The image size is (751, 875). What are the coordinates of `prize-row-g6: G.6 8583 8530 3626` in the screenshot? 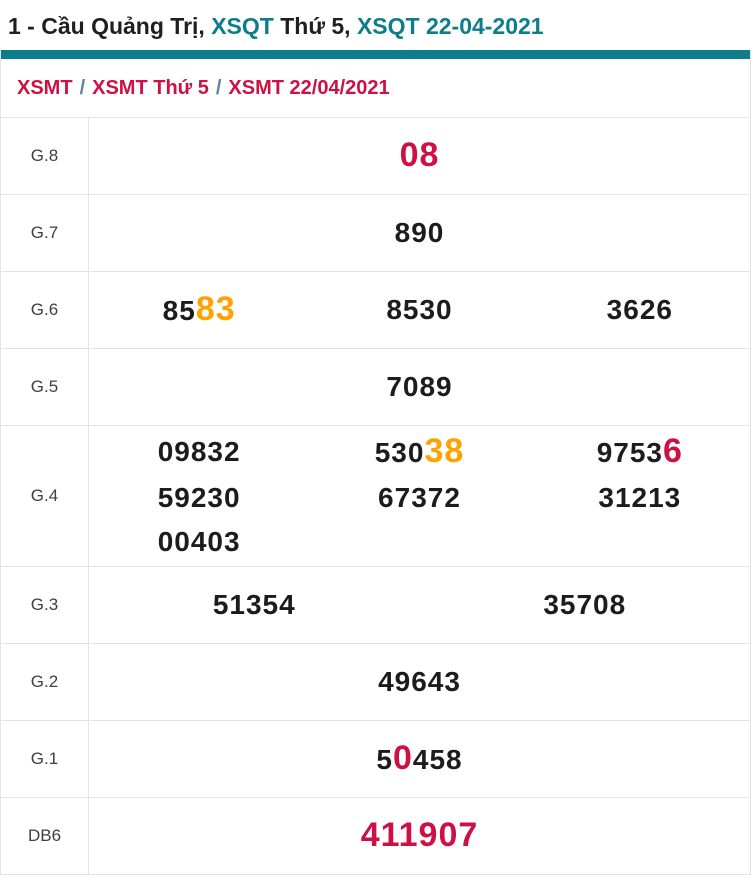 It's located at (376, 310).